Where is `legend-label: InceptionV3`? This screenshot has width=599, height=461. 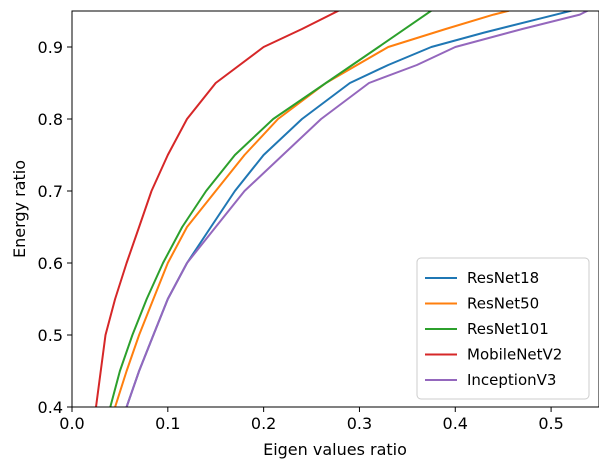
legend-label: InceptionV3 is located at coordinates (511, 380).